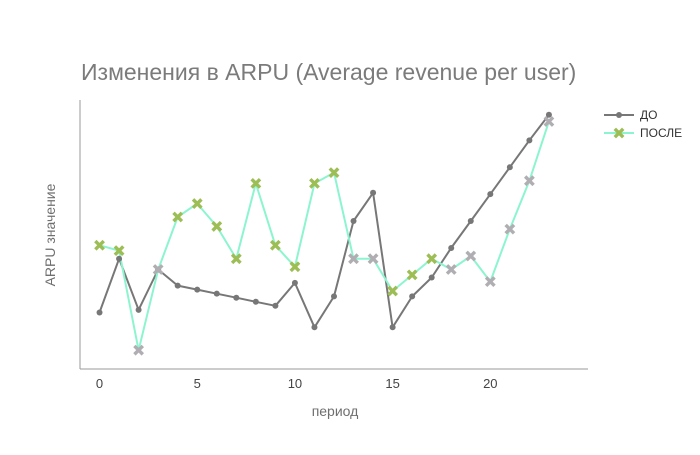  Describe the element at coordinates (99, 383) in the screenshot. I see `x-tick-label: 0` at that location.